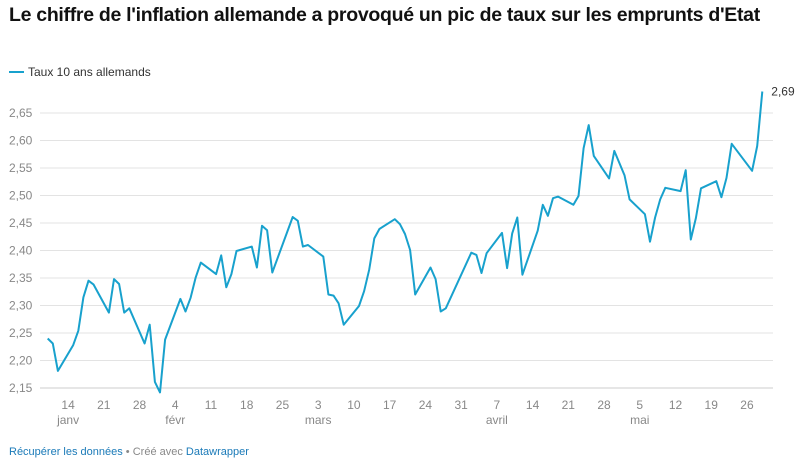 The width and height of the screenshot is (805, 463). What do you see at coordinates (21, 251) in the screenshot?
I see `y-tick-label: 2,40` at bounding box center [21, 251].